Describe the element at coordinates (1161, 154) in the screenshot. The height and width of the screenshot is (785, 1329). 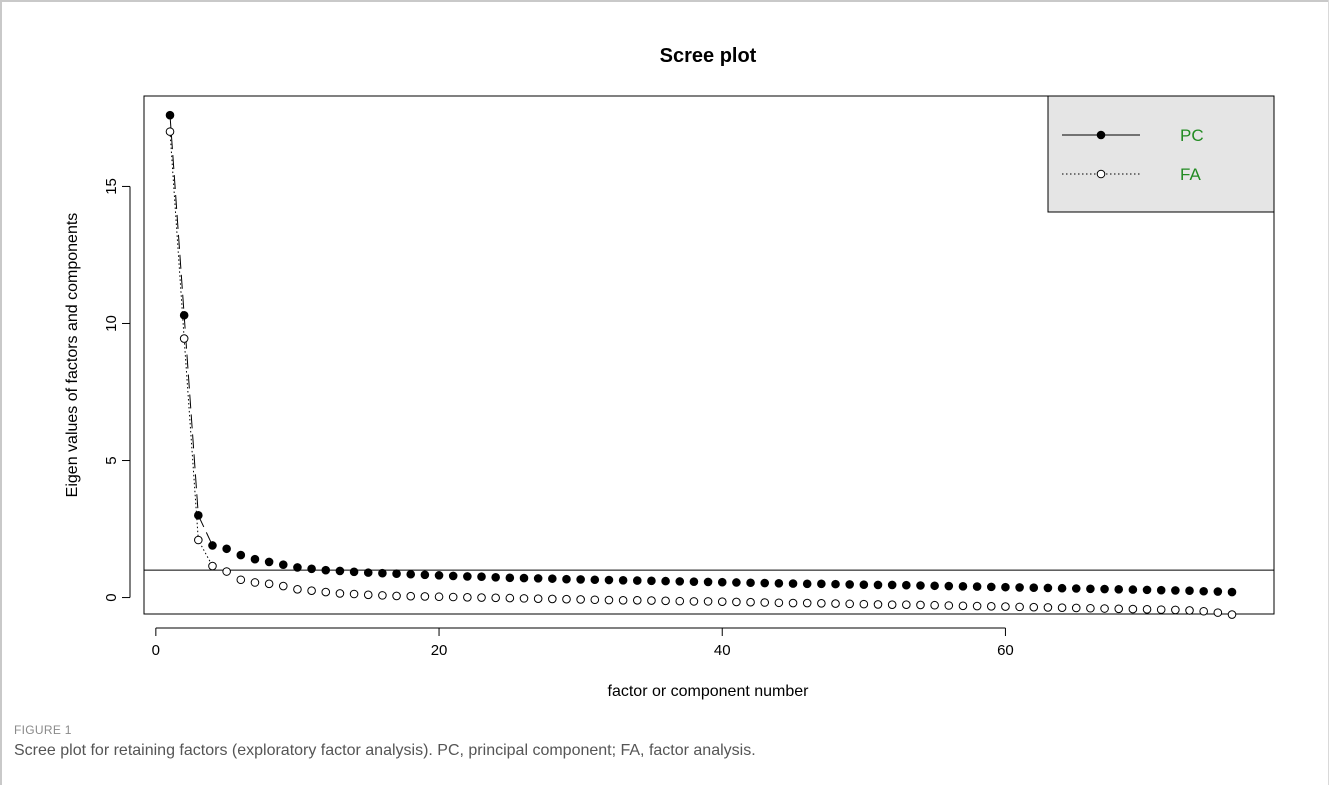
I see `legend-box` at that location.